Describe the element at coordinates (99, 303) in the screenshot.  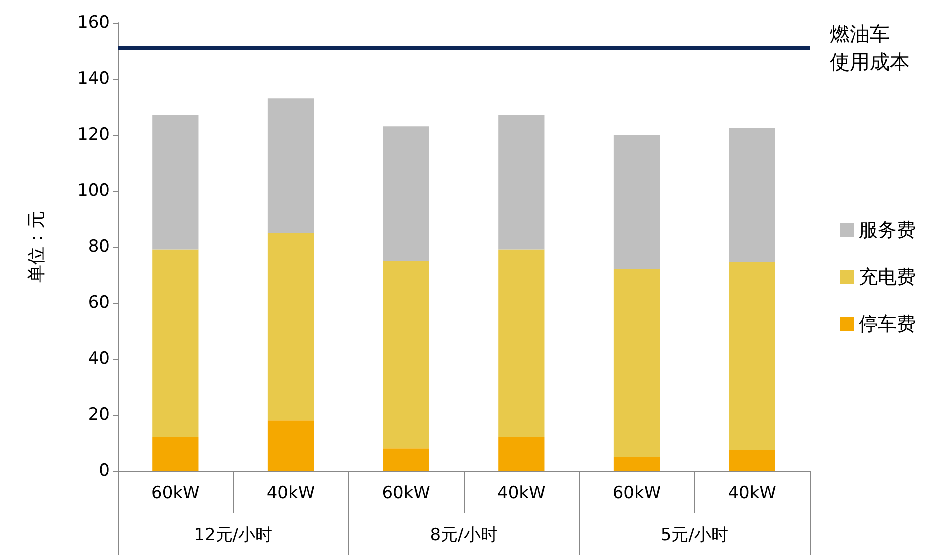
I see `y-tick-label: 60` at that location.